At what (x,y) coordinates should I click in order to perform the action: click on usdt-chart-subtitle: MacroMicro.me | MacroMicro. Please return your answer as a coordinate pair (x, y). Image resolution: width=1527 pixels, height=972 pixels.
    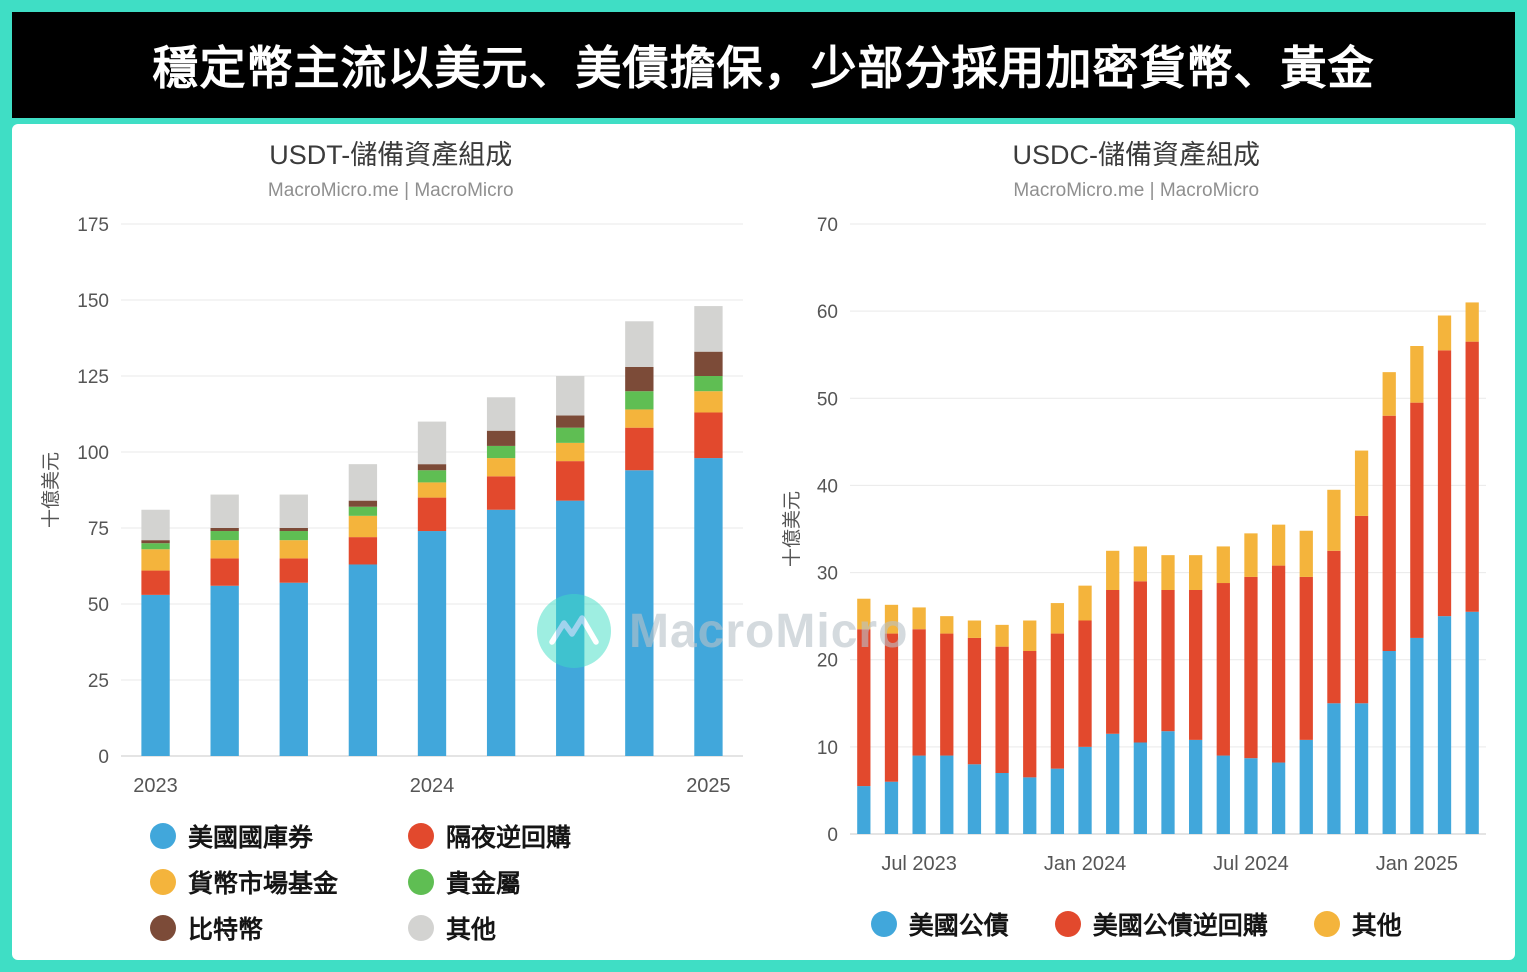
    Looking at the image, I should click on (390, 190).